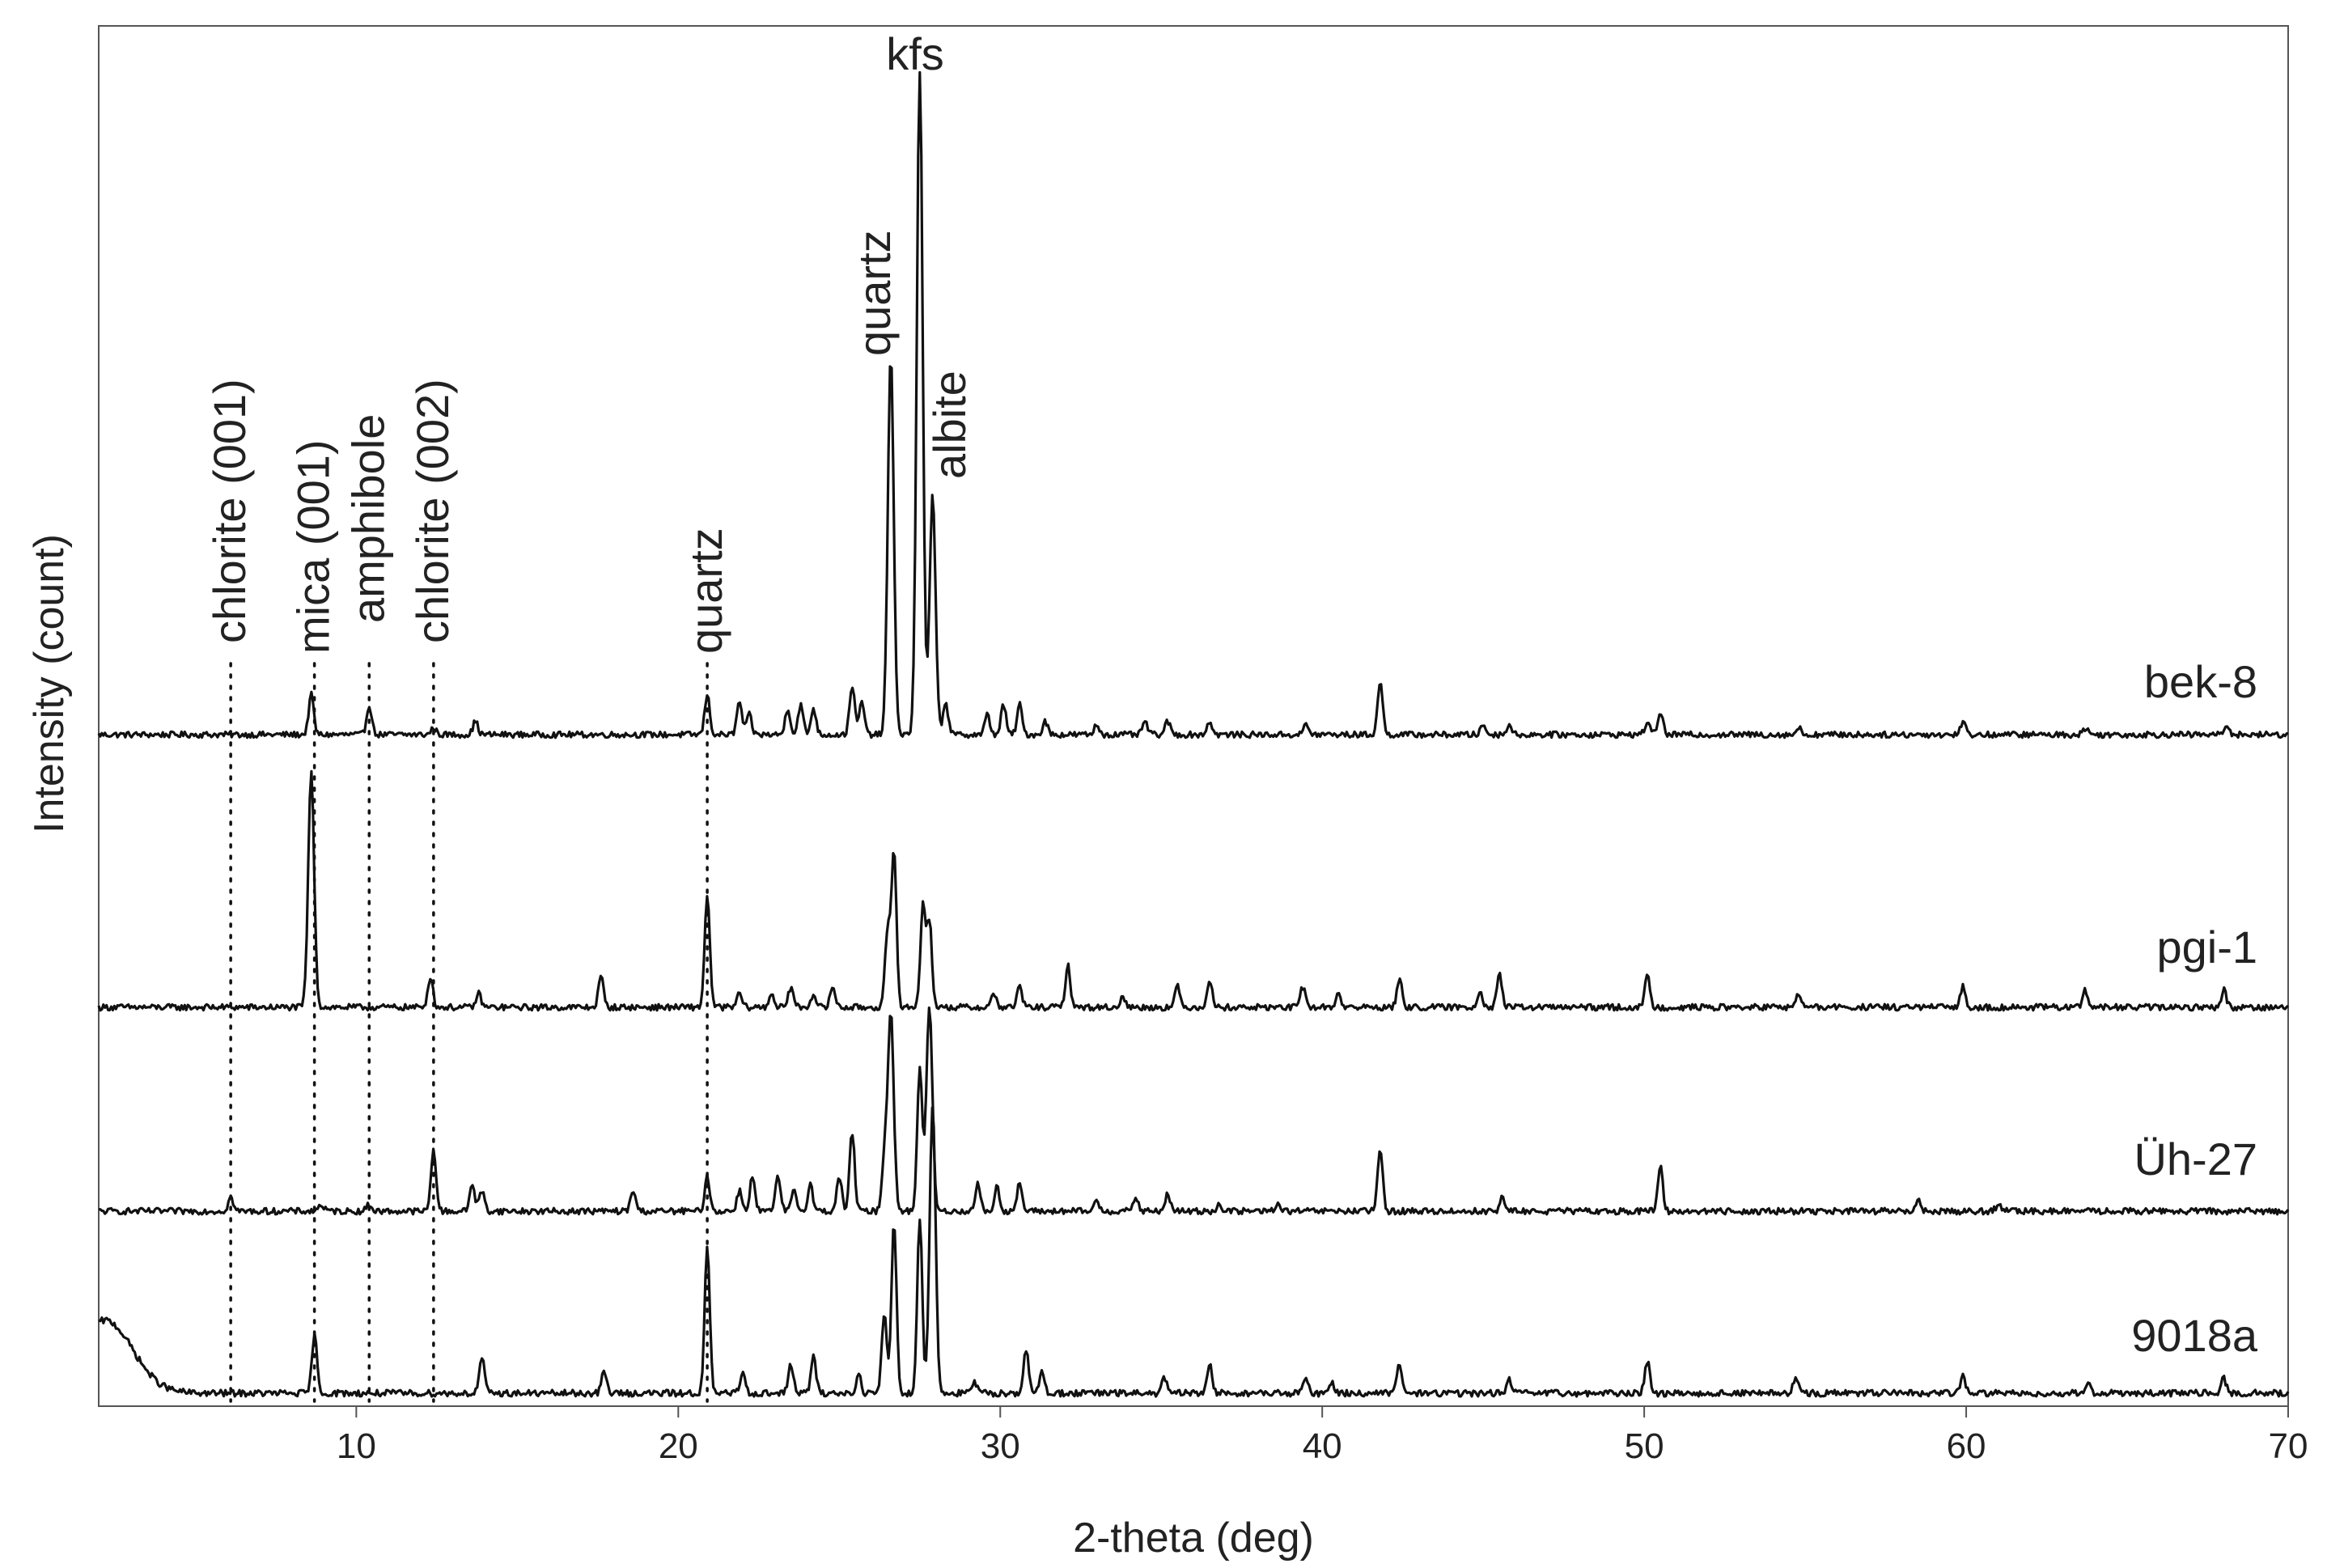  I want to click on x-tick-label: 60, so click(1966, 1446).